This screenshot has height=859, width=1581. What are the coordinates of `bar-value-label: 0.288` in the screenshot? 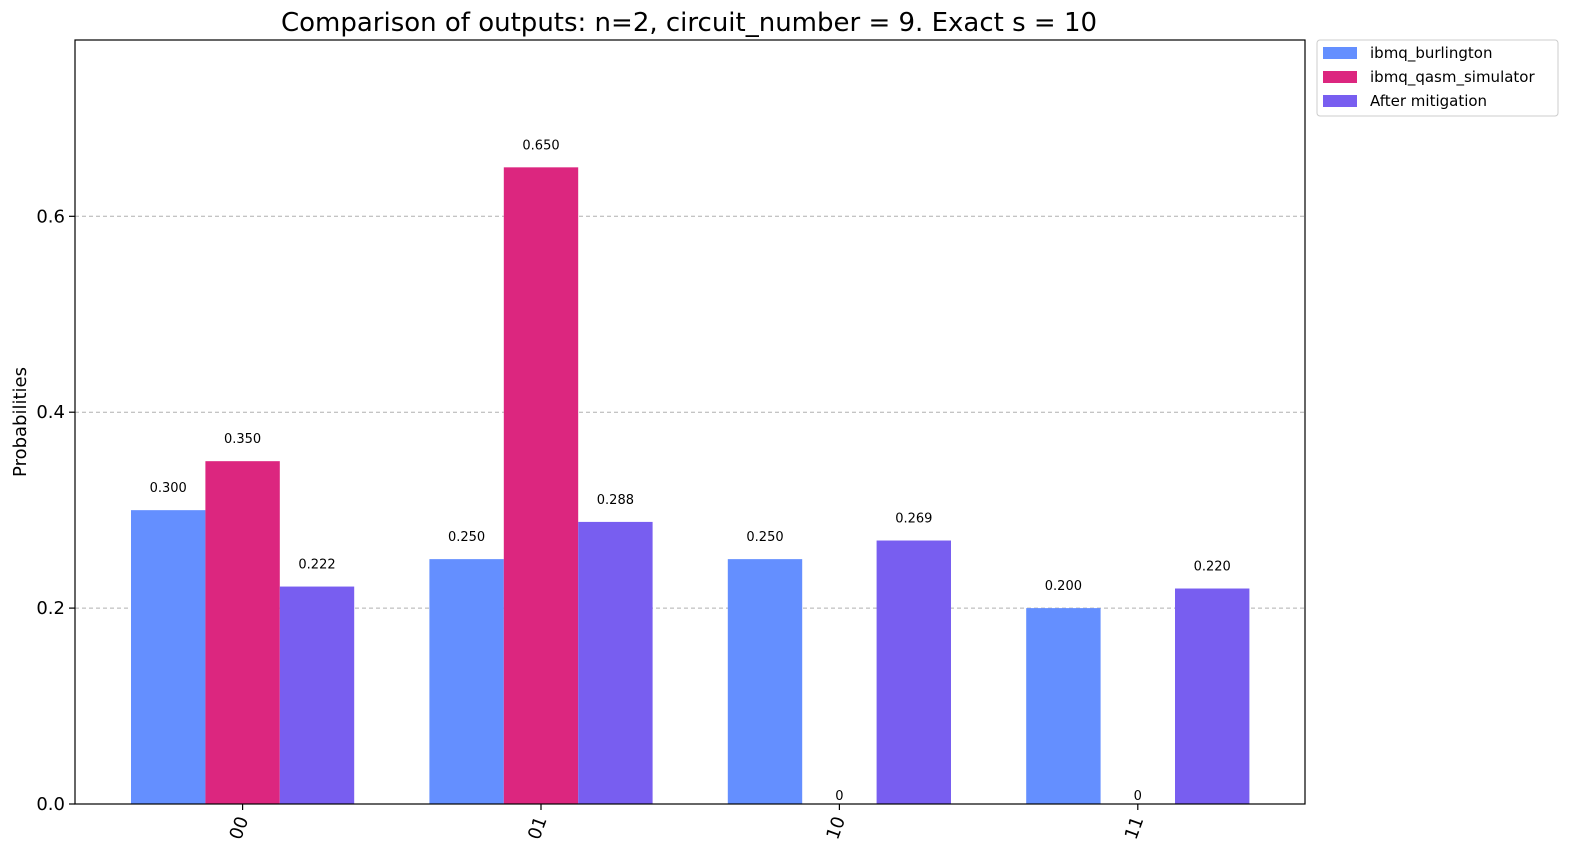 It's located at (615, 500).